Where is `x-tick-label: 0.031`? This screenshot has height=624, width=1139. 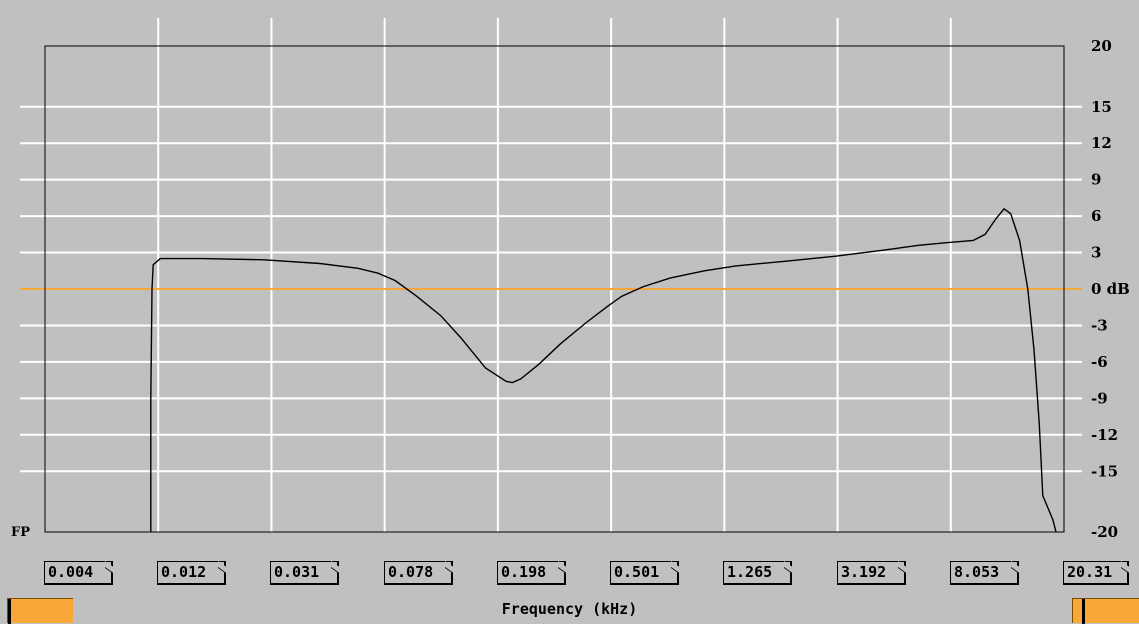
x-tick-label: 0.031 is located at coordinates (304, 573).